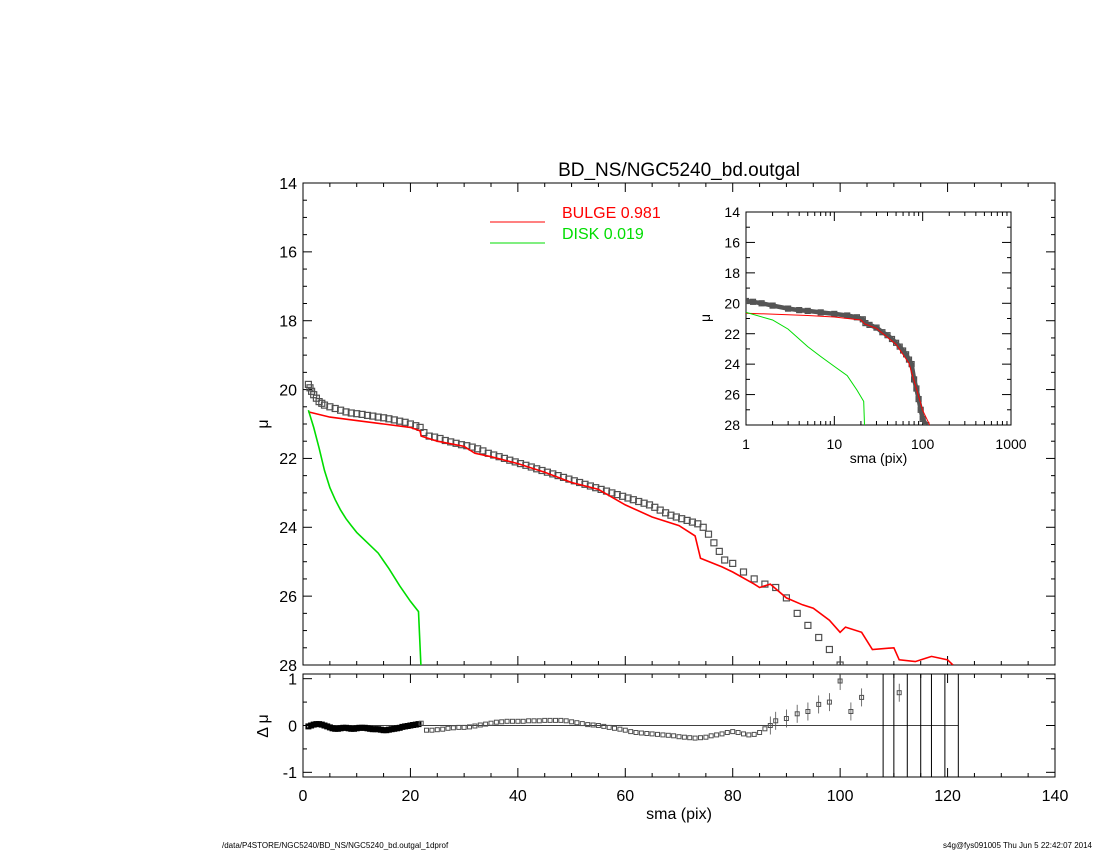  Describe the element at coordinates (1010, 444) in the screenshot. I see `inset-xtick-label: 1000` at that location.